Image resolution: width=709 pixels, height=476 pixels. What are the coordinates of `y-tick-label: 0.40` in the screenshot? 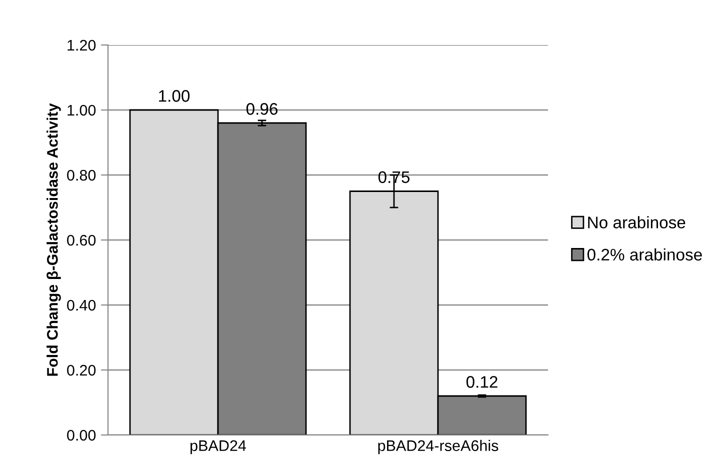 It's located at (81, 305).